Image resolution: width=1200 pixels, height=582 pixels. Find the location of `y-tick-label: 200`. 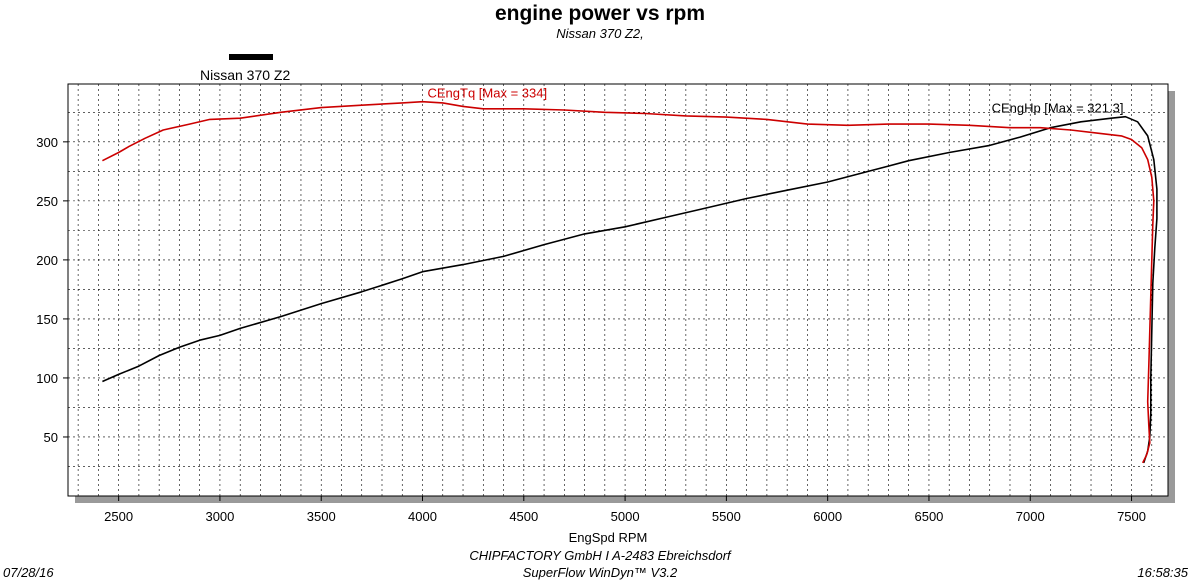

y-tick-label: 200 is located at coordinates (47, 260).